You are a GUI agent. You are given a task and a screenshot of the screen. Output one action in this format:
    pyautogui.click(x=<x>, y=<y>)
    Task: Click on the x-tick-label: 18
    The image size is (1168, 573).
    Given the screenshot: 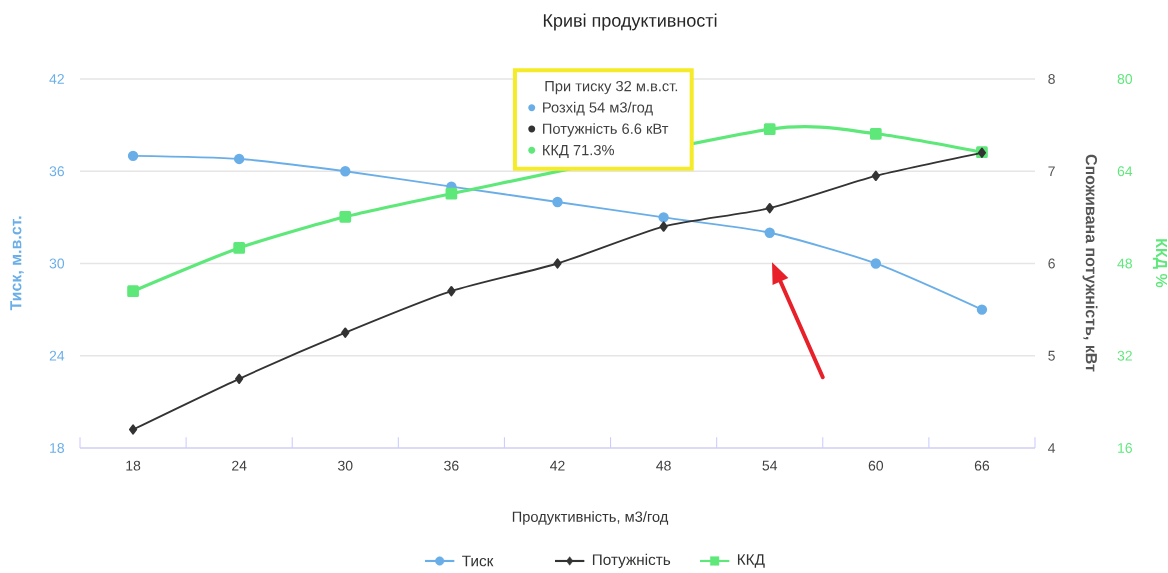 What is the action you would take?
    pyautogui.click(x=133, y=465)
    